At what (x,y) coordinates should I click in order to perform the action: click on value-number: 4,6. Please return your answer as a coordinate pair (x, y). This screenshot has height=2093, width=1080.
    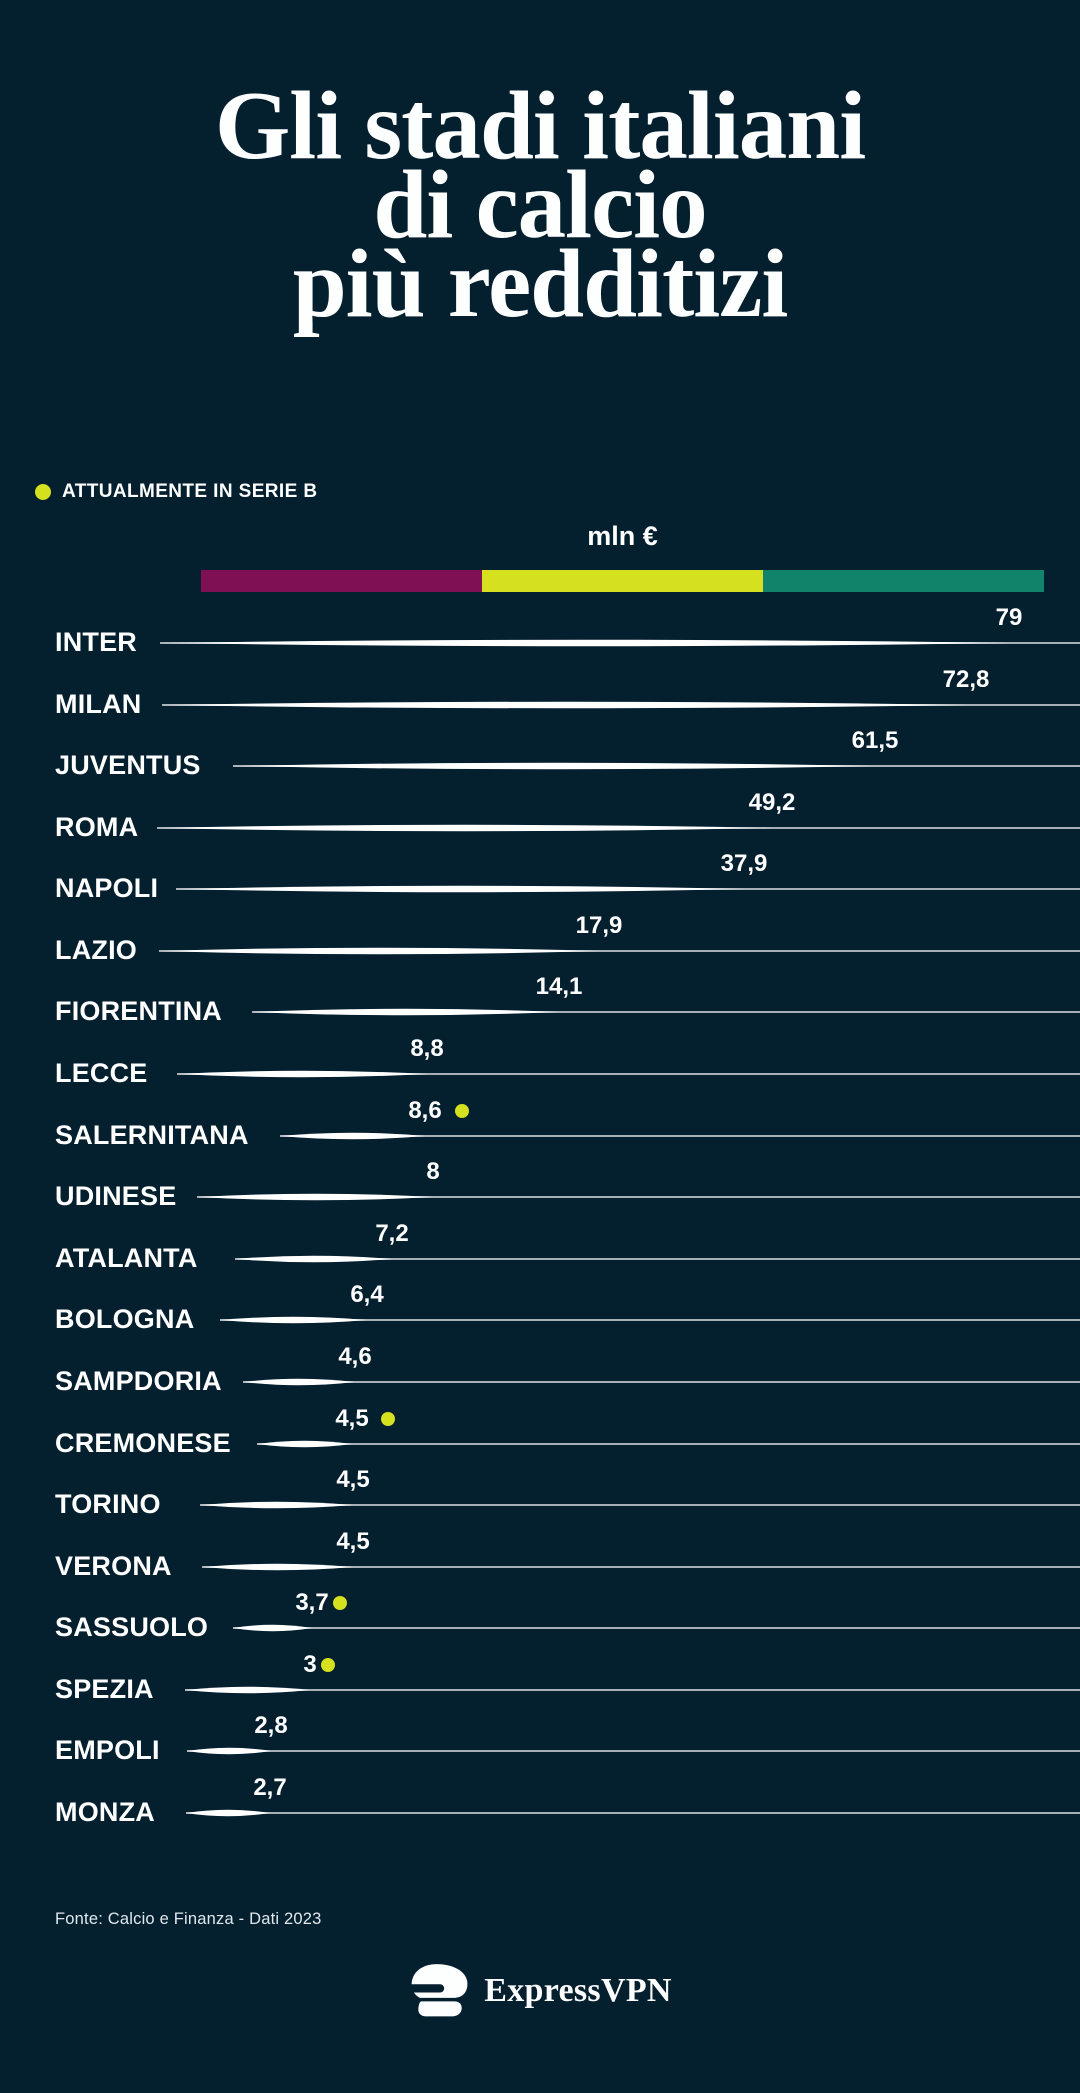
    Looking at the image, I should click on (355, 1356).